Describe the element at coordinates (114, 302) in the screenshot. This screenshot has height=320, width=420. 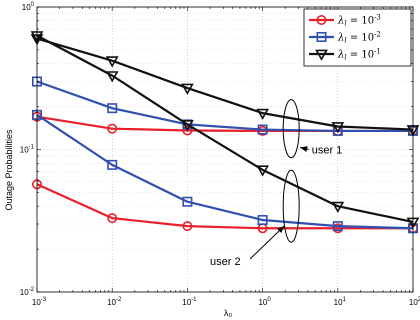
I see `x-tick-label: 10⁻²` at that location.